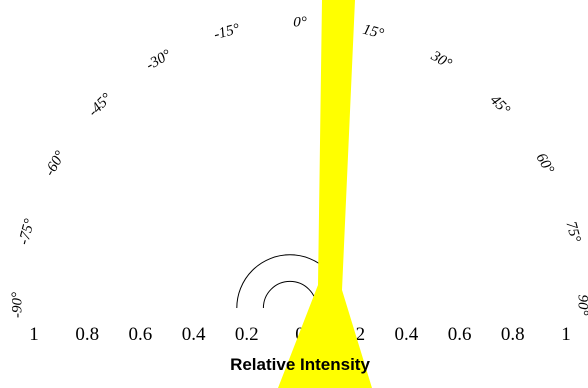 The height and width of the screenshot is (388, 588). Describe the element at coordinates (300, 364) in the screenshot. I see `x-axis-title: Relative Intensity` at that location.